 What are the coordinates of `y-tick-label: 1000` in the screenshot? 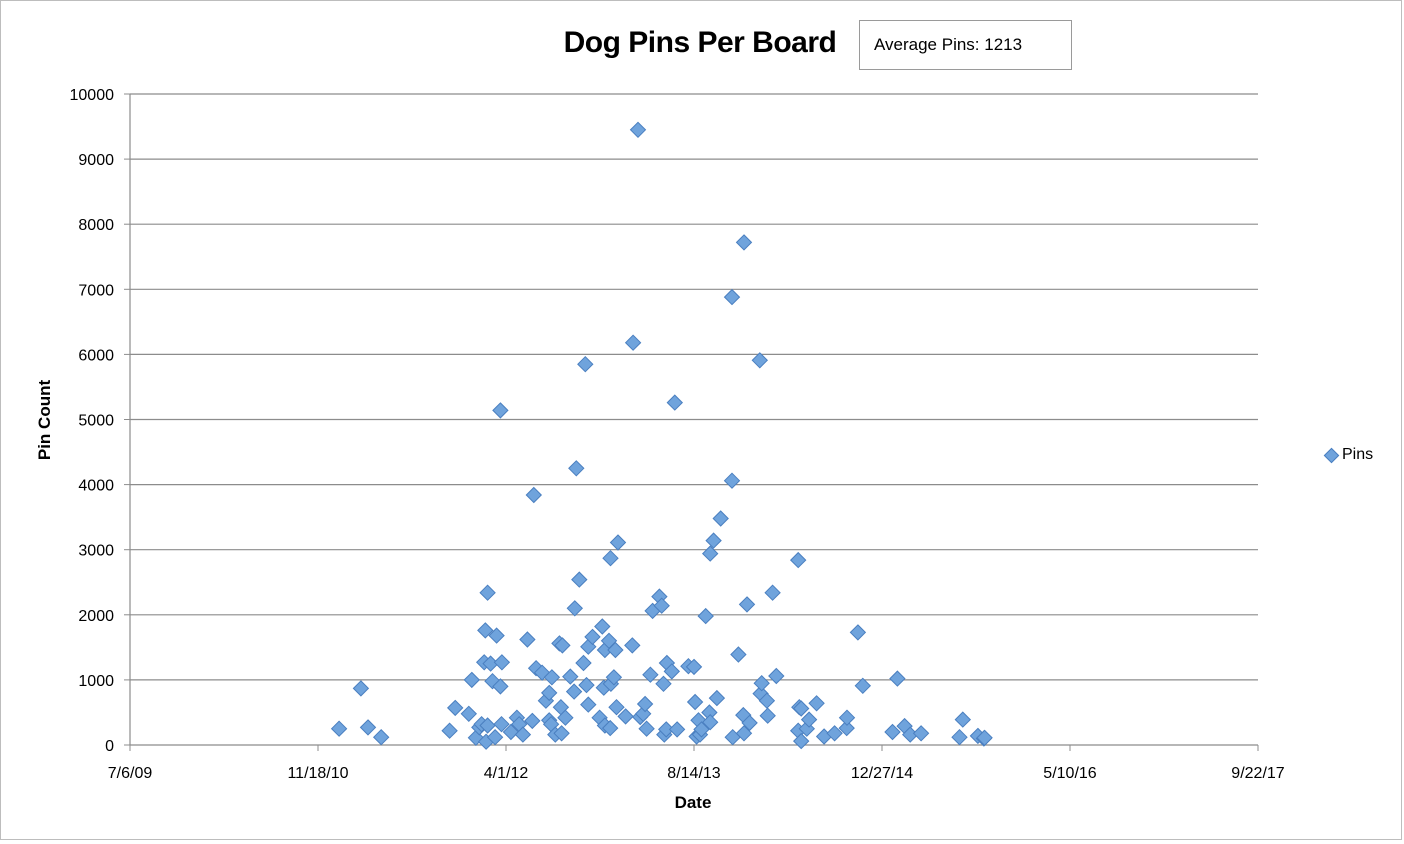 It's located at (96, 681).